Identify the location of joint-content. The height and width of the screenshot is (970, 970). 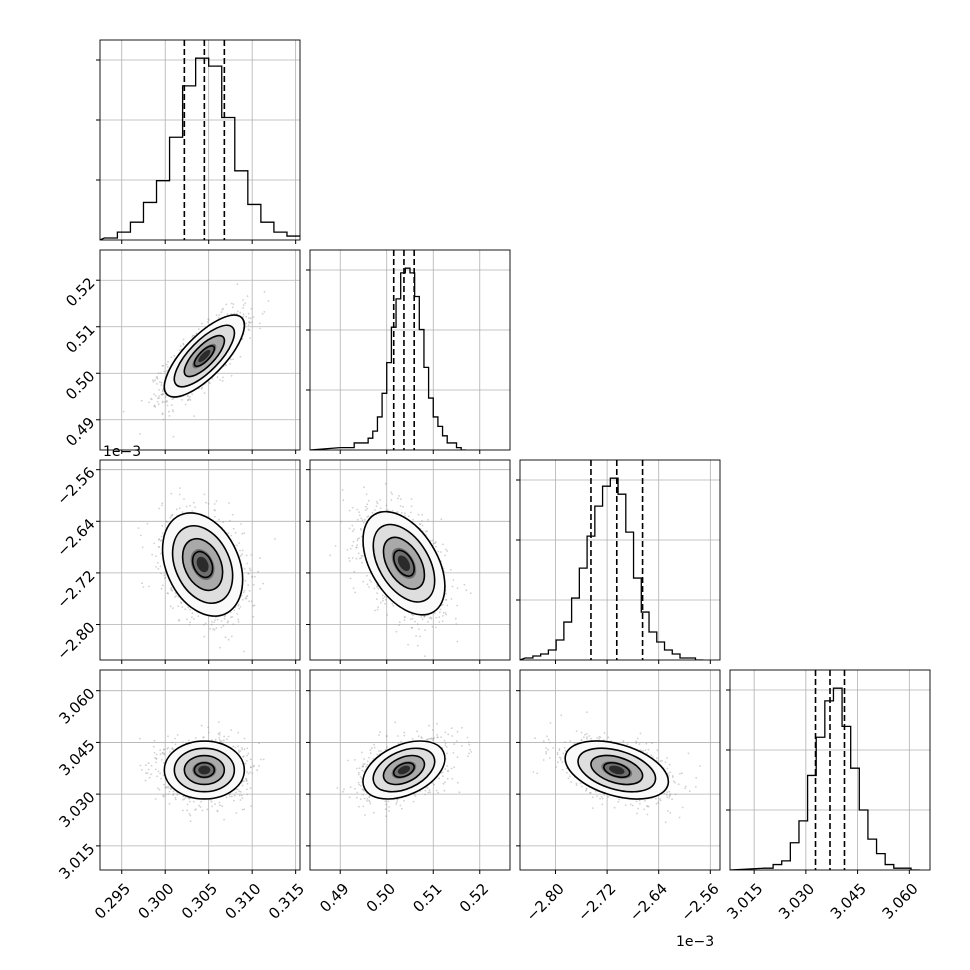
(400, 572).